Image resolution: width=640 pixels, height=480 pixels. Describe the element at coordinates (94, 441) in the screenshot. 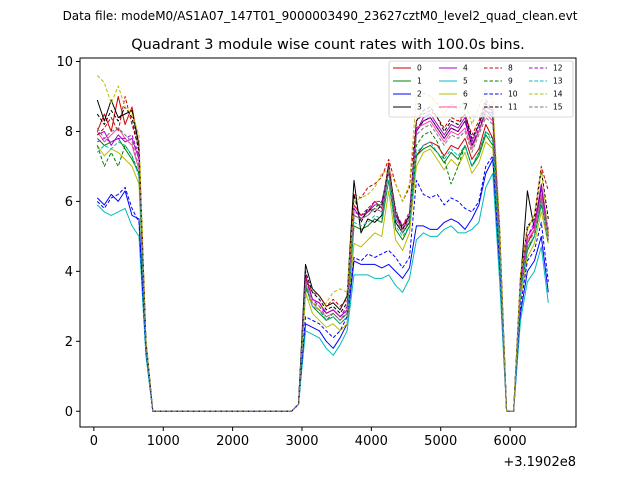

I see `x-tick-label: 0` at that location.